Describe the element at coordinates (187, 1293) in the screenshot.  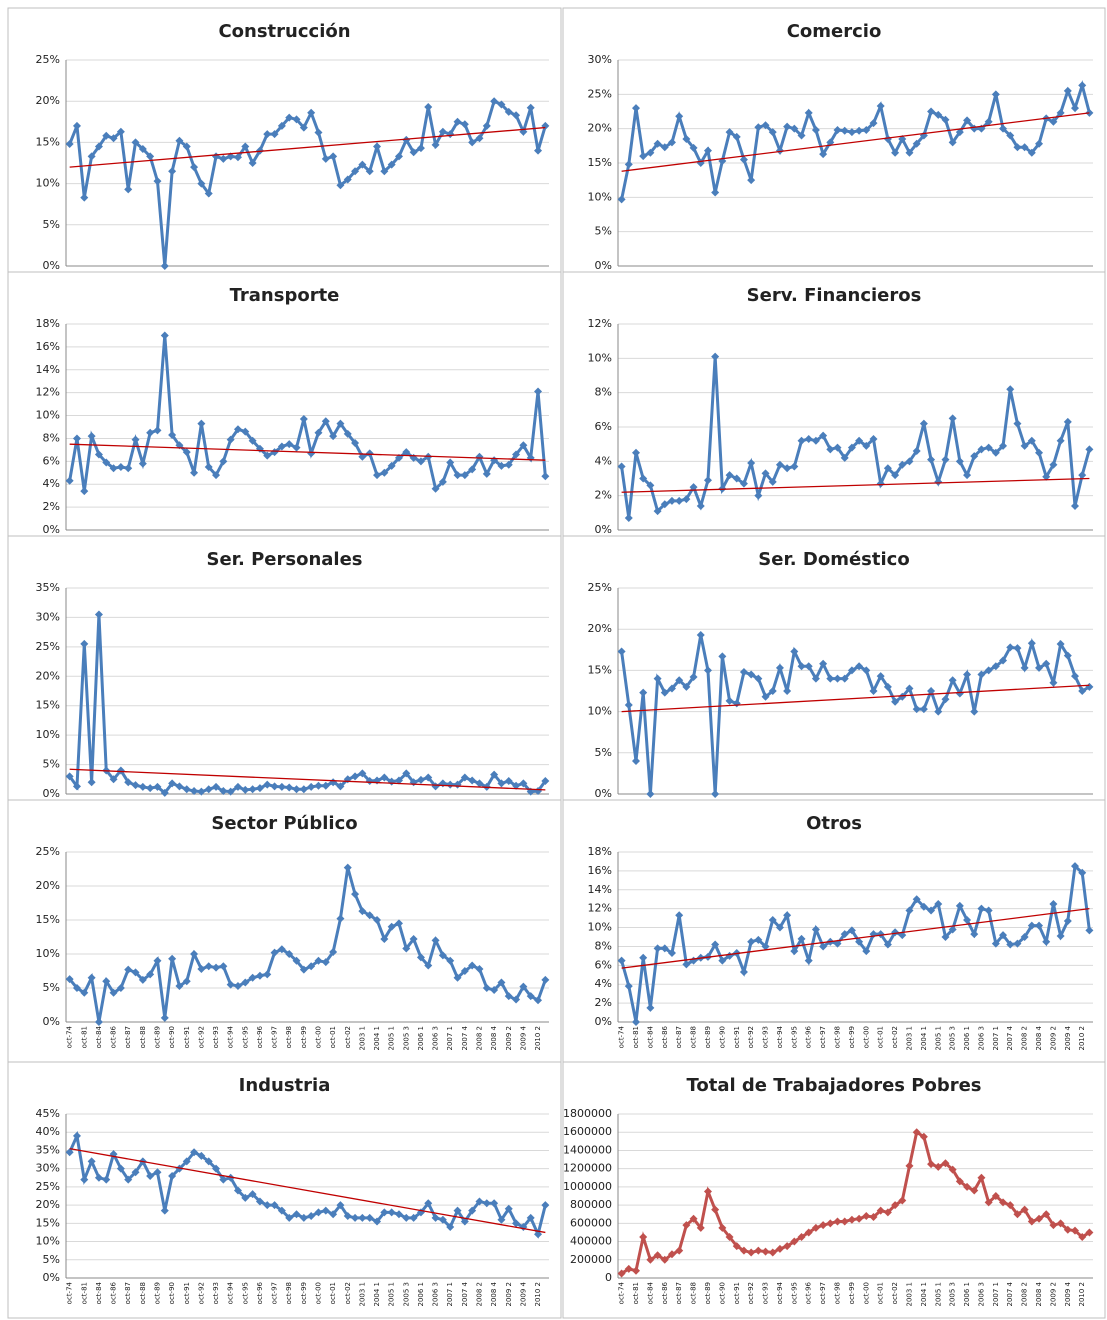
I see `x-tick-label: oct-91` at that location.